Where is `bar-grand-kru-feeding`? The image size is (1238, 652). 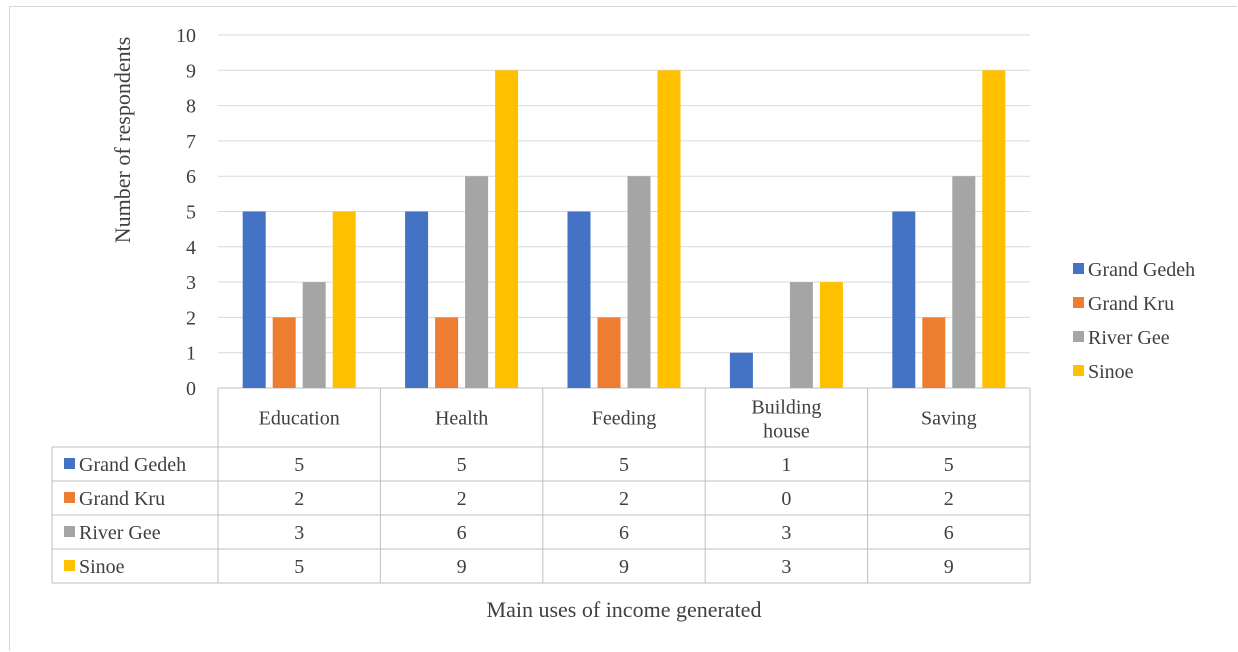
bar-grand-kru-feeding is located at coordinates (609, 352).